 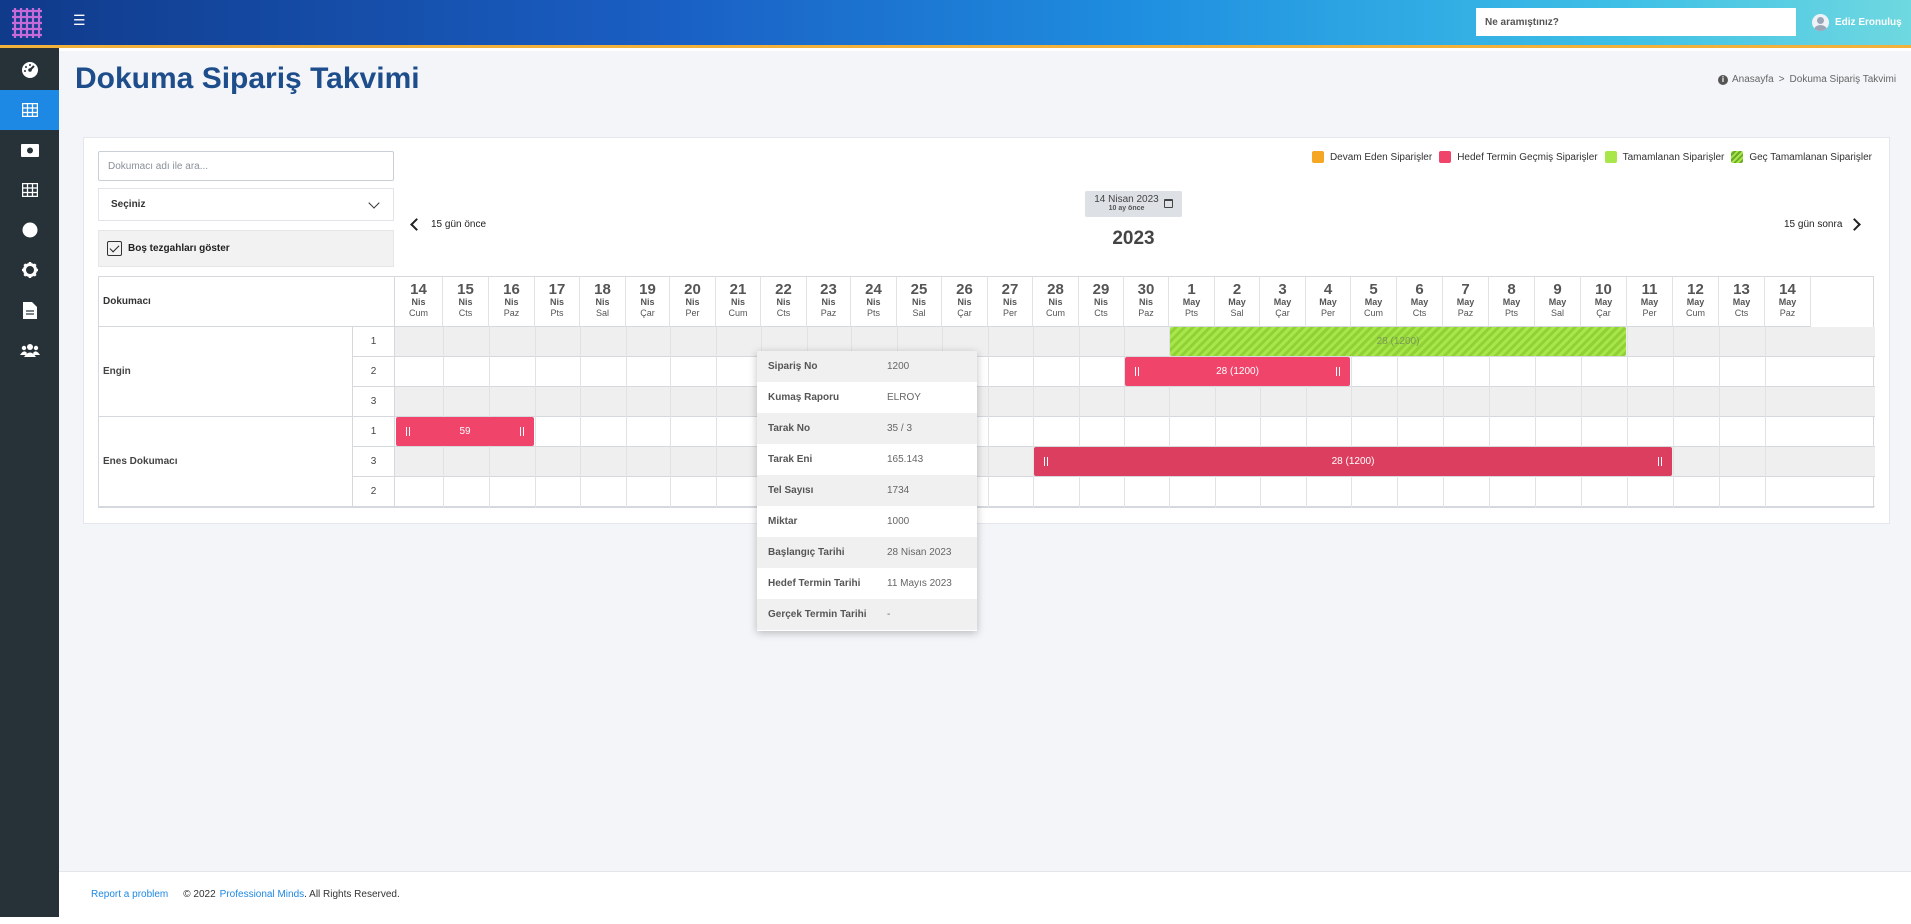 What do you see at coordinates (1650, 302) in the screenshot?
I see `day-column-header: 11 May Per` at bounding box center [1650, 302].